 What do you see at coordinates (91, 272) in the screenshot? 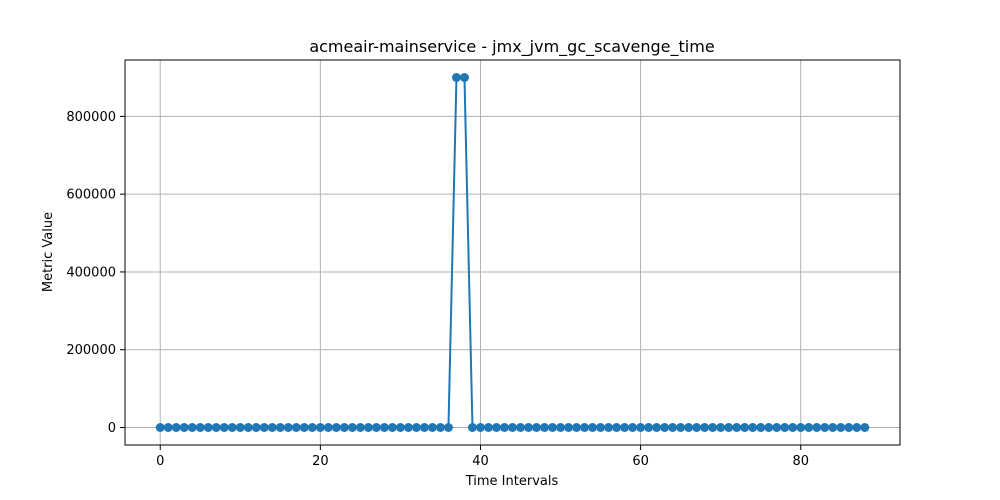
I see `y-tick-label: 400000` at bounding box center [91, 272].